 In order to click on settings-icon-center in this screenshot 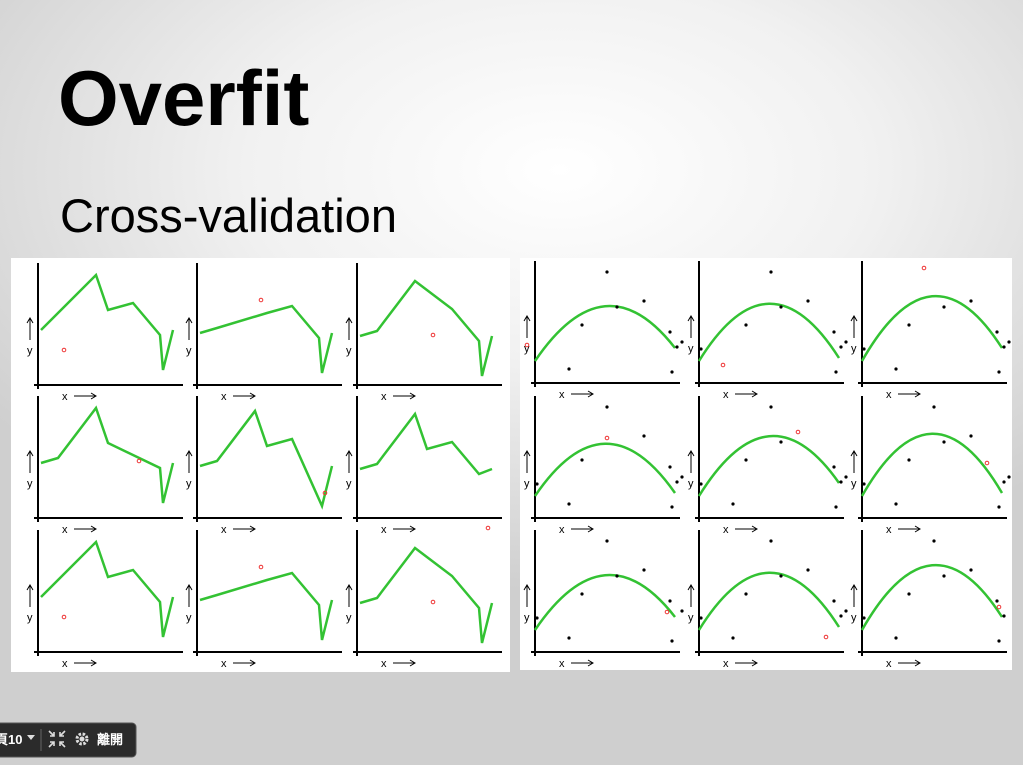, I will do `click(82, 739)`.